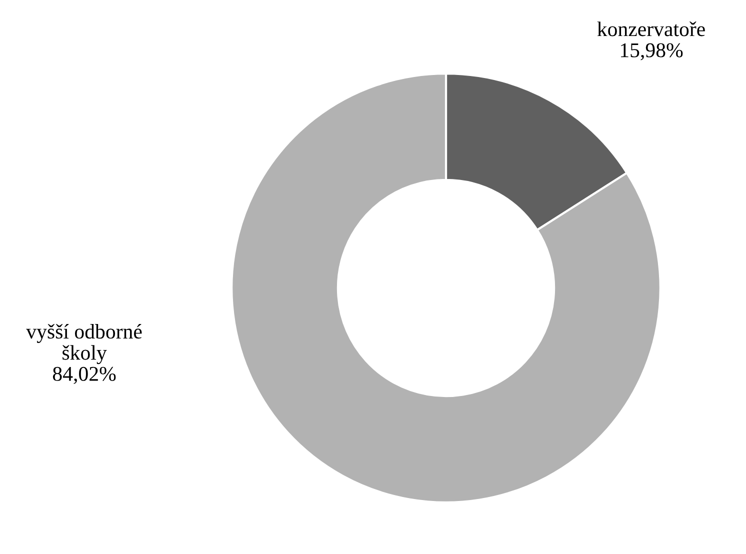 This screenshot has width=746, height=554. I want to click on data-label: 84,02%, so click(84, 375).